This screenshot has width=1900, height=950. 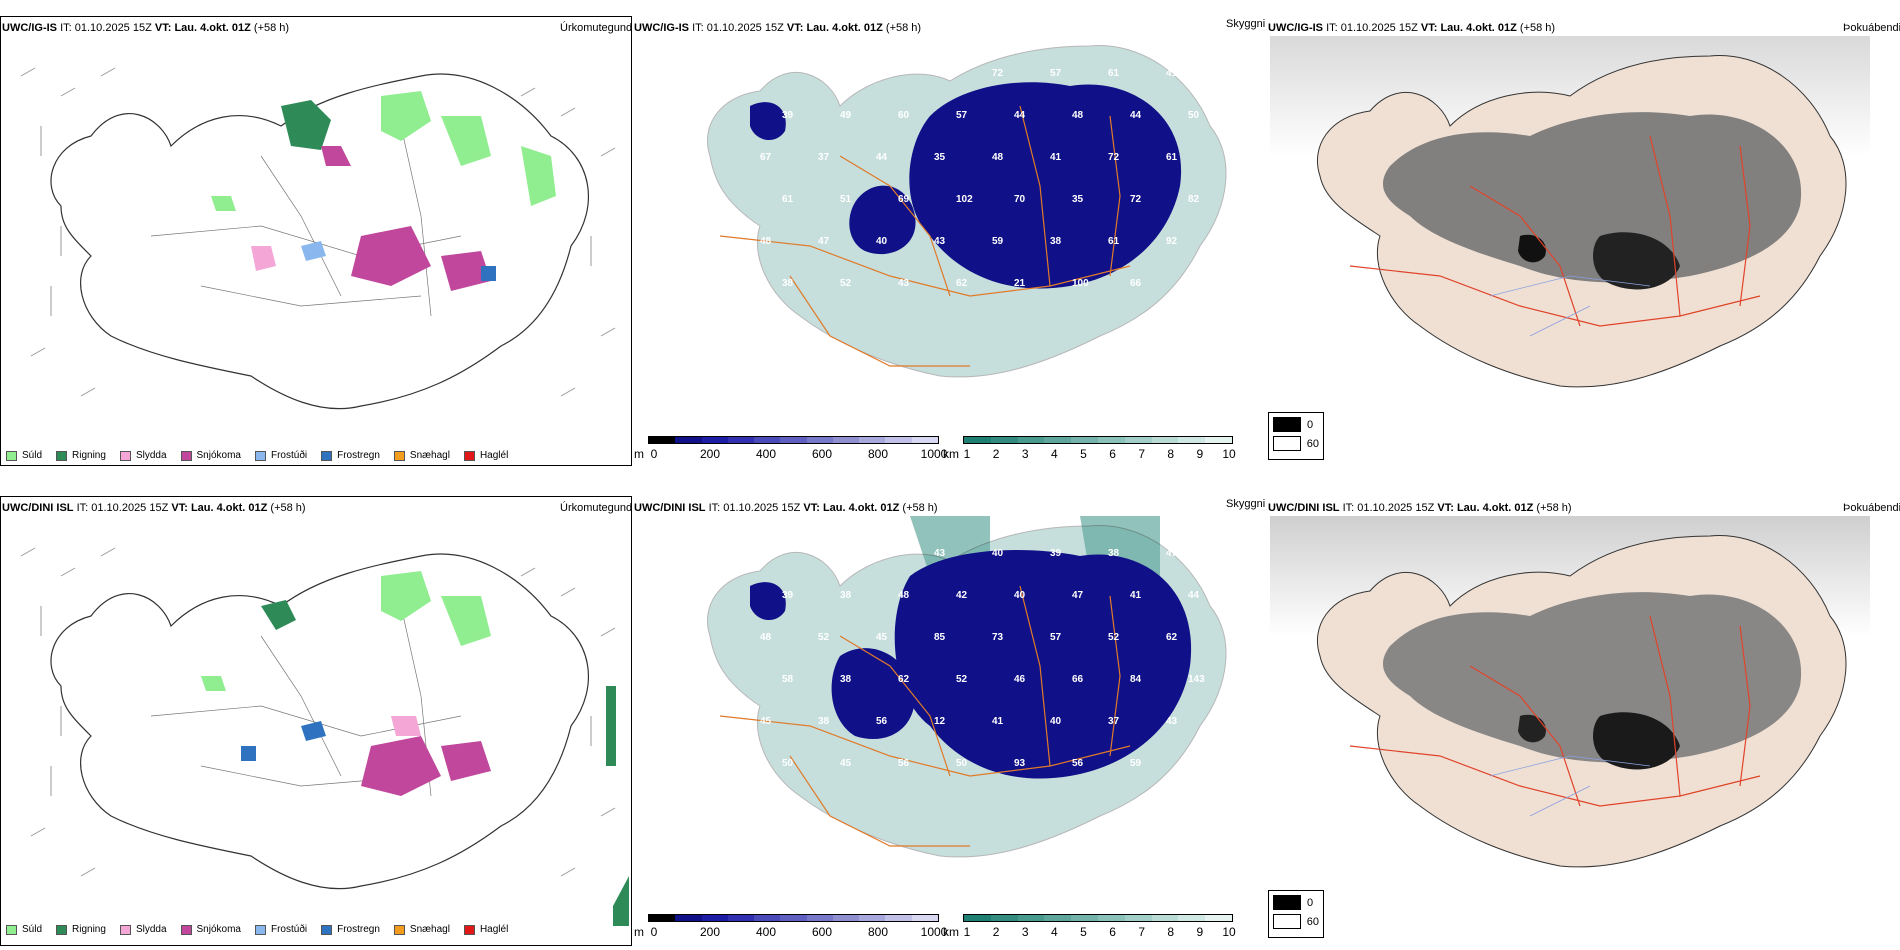 I want to click on visibility-unit: km, so click(x=951, y=454).